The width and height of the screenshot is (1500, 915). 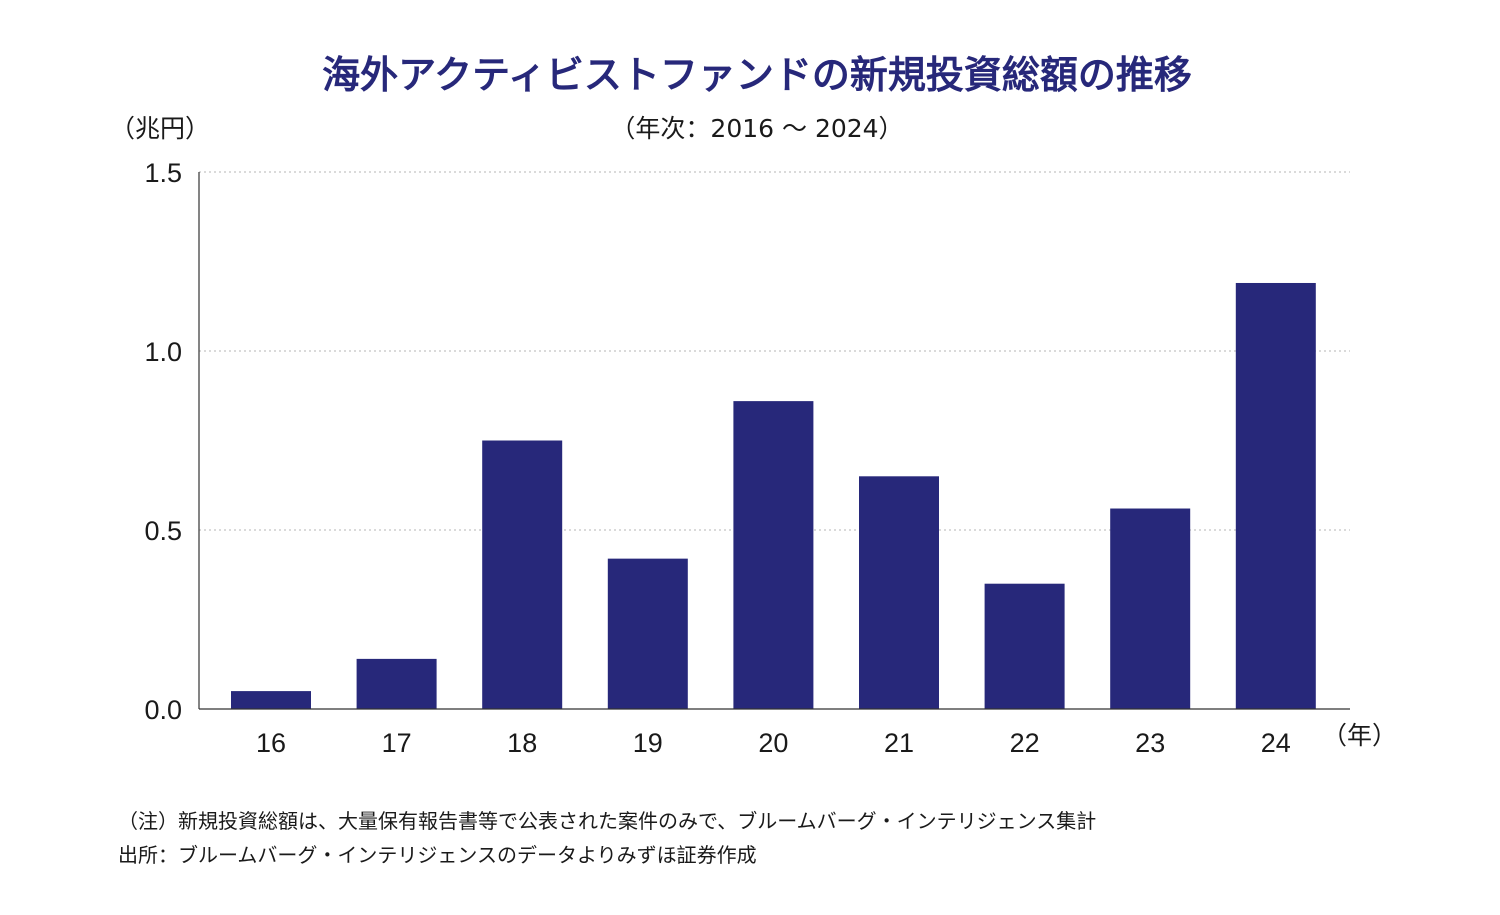 What do you see at coordinates (1150, 743) in the screenshot?
I see `x-tick-label: 23` at bounding box center [1150, 743].